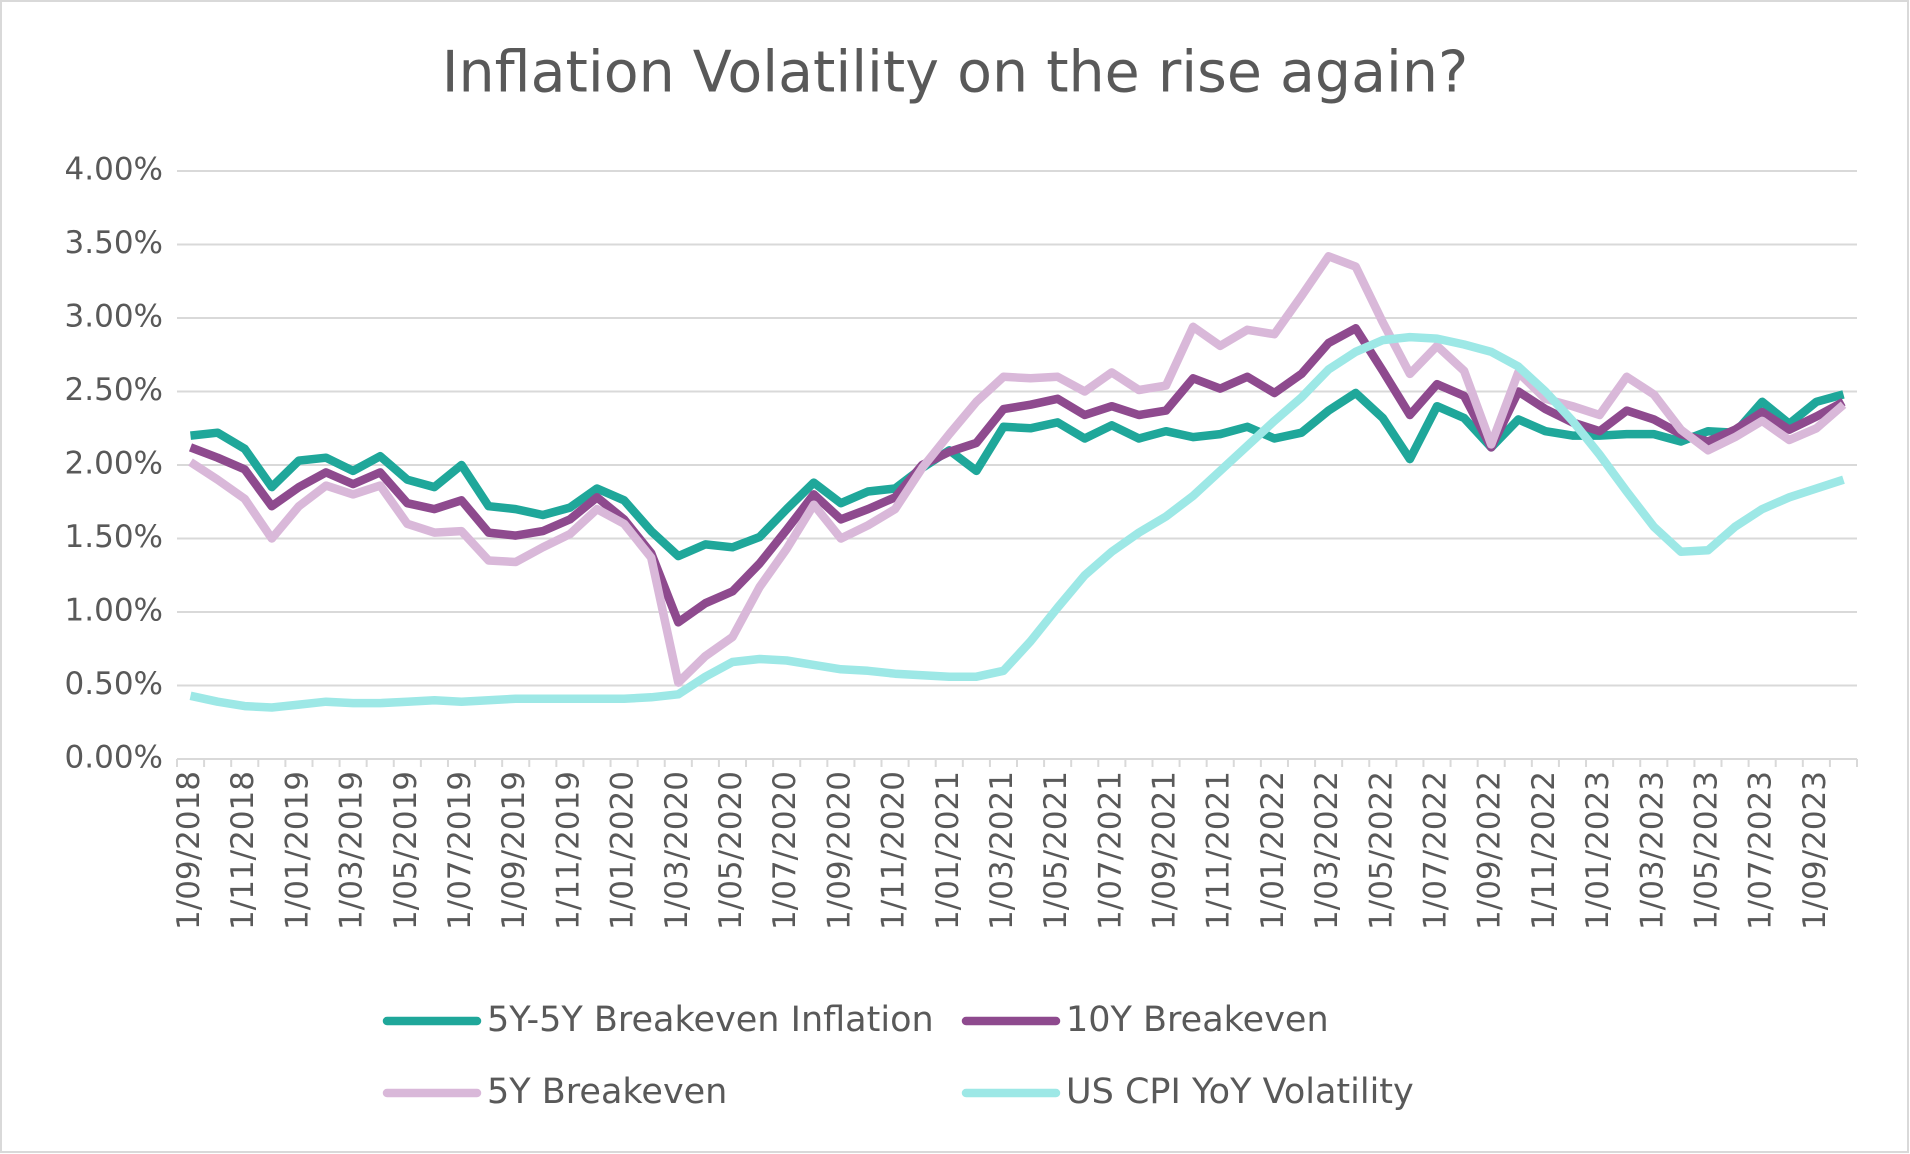 The width and height of the screenshot is (1910, 1154). I want to click on y-tick-label: 0.00%, so click(114, 758).